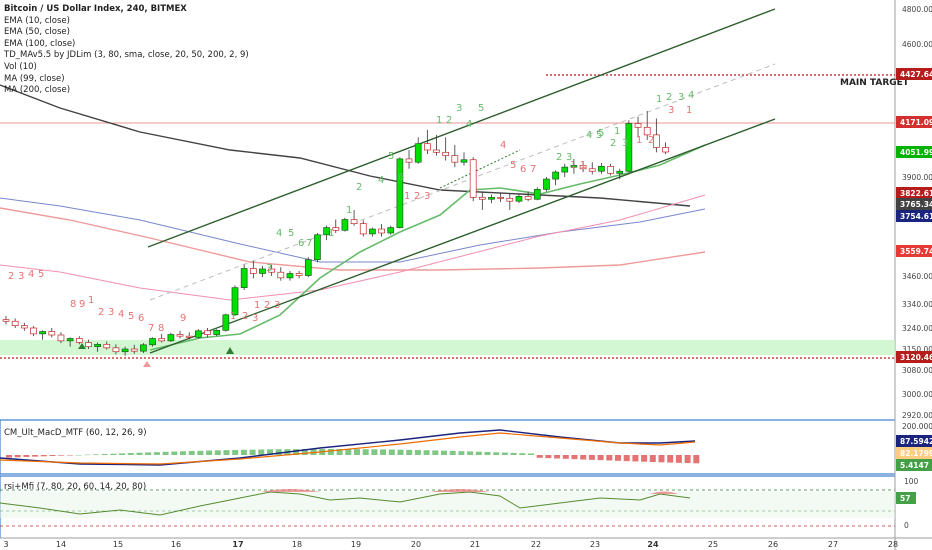  What do you see at coordinates (230, 350) in the screenshot?
I see `buy-arrow-icon` at bounding box center [230, 350].